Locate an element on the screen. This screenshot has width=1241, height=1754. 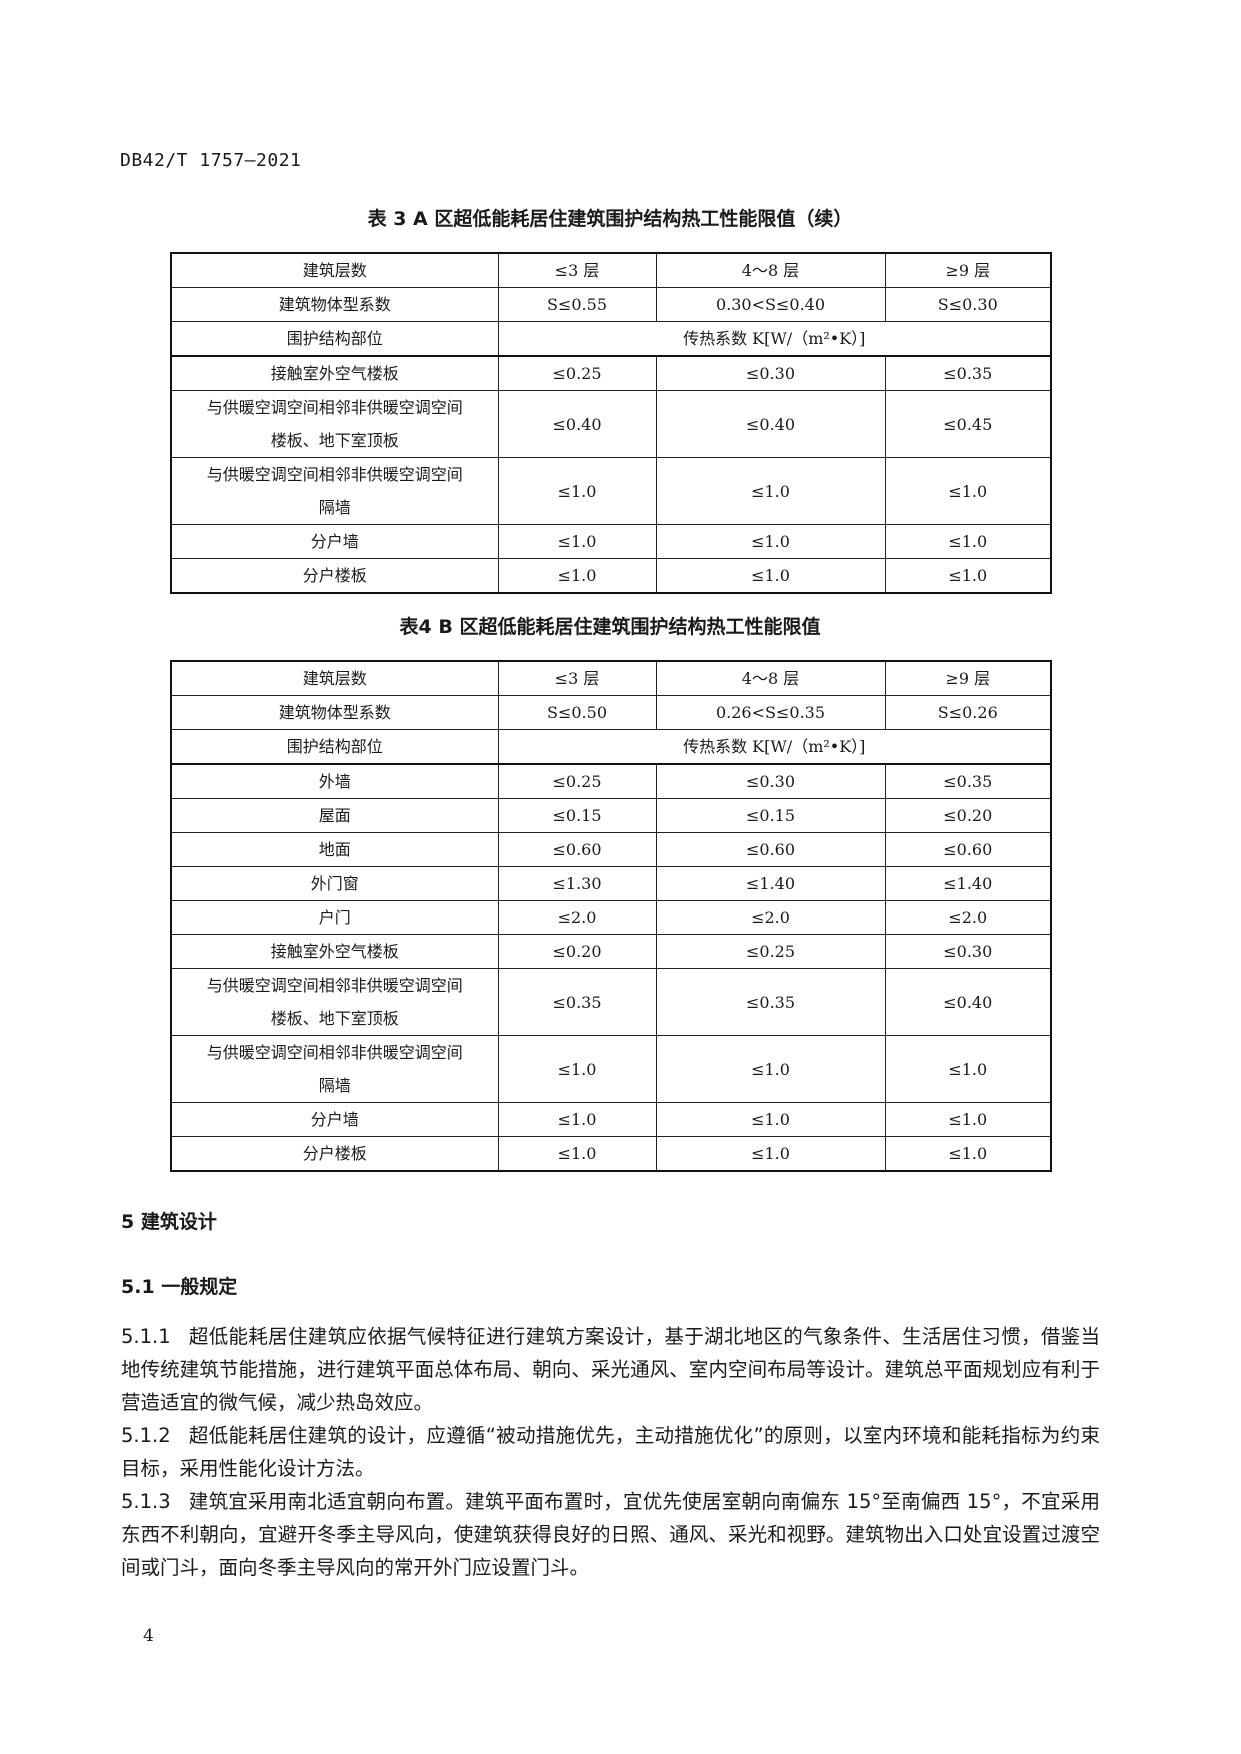
header-cell: S≤0.55 is located at coordinates (577, 304).